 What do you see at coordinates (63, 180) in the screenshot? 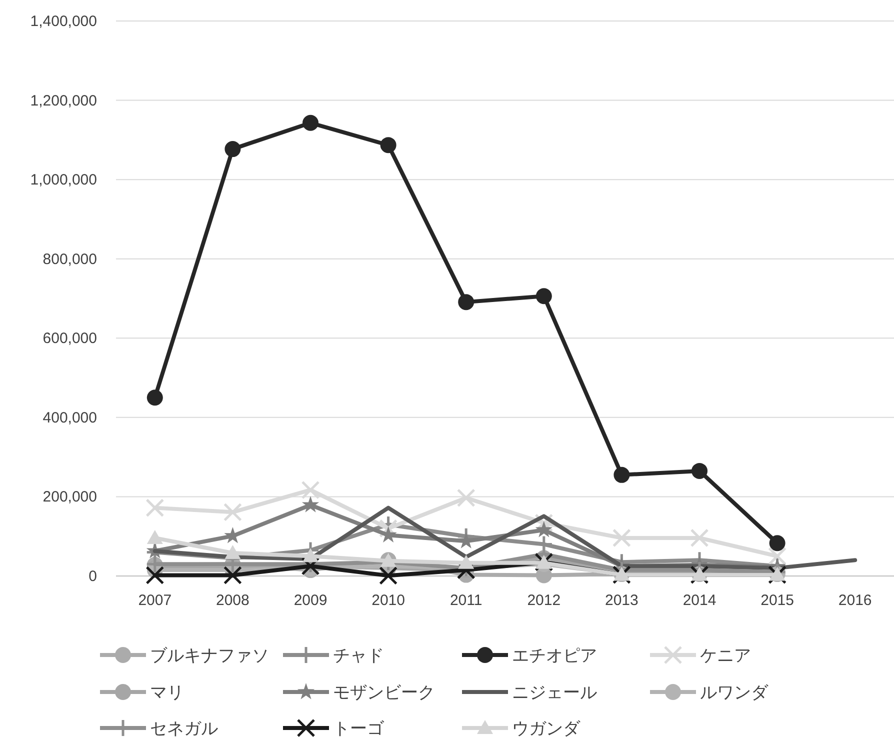
I see `y-tick-label: 1,000,000` at bounding box center [63, 180].